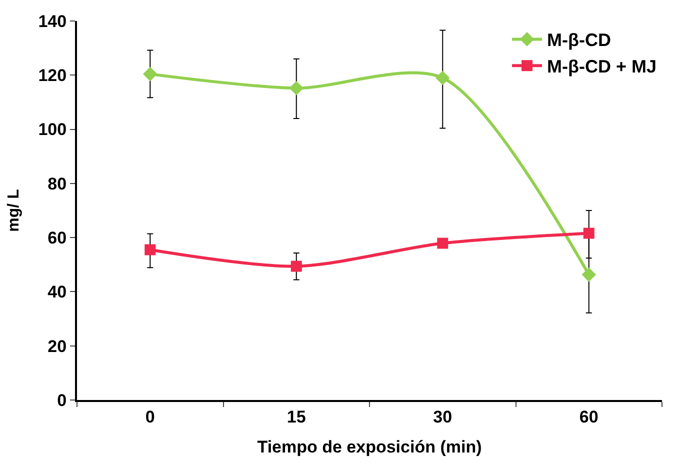 The image size is (677, 470). What do you see at coordinates (14, 210) in the screenshot?
I see `y-axis-title: mg/ L` at bounding box center [14, 210].